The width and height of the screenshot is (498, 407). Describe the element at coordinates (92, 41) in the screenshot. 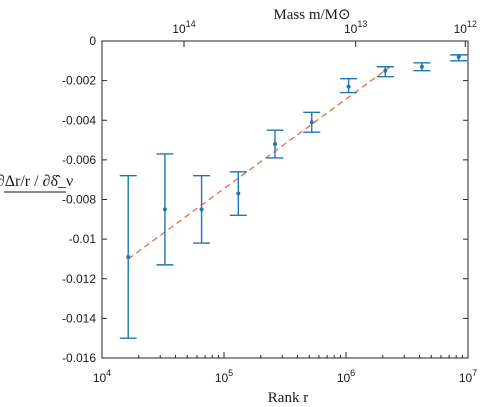

I see `y-tick-label: 0` at that location.